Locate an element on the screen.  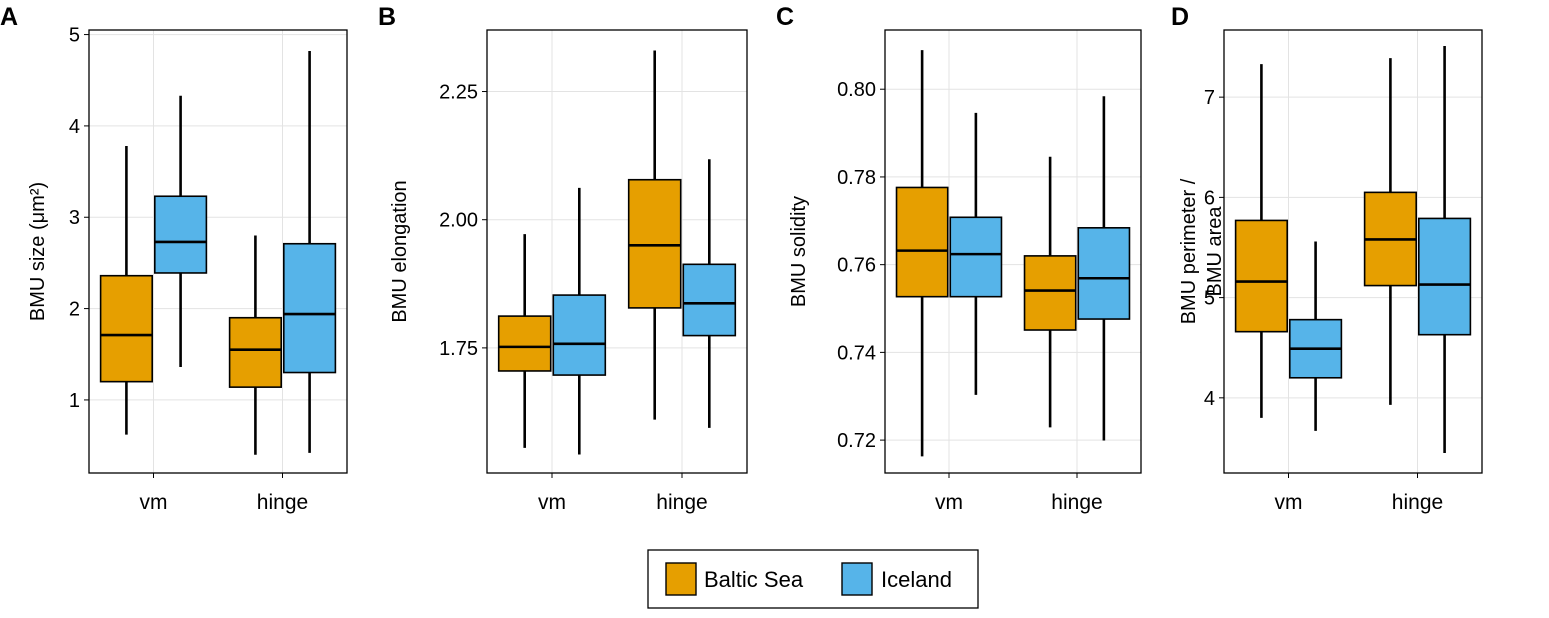
panel-letter: C is located at coordinates (785, 17).